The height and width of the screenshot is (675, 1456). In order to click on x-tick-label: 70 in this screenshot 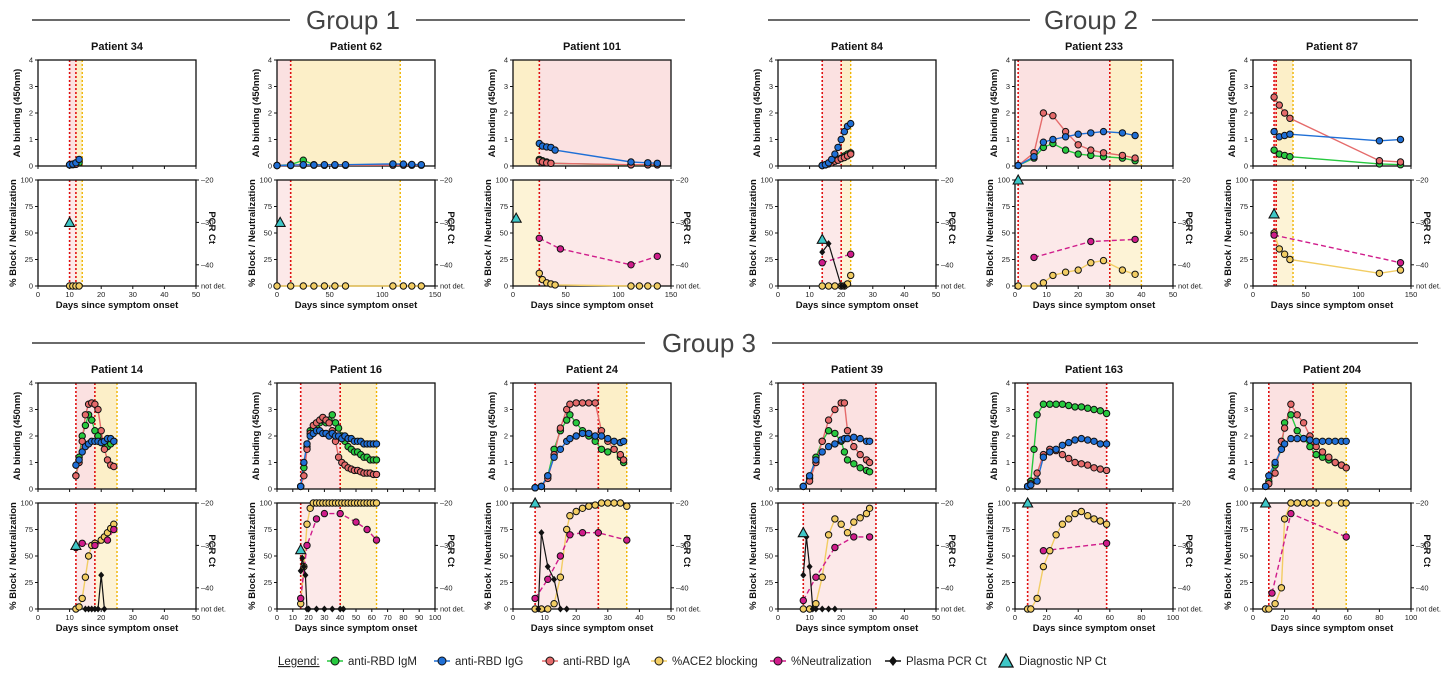, I will do `click(387, 617)`.